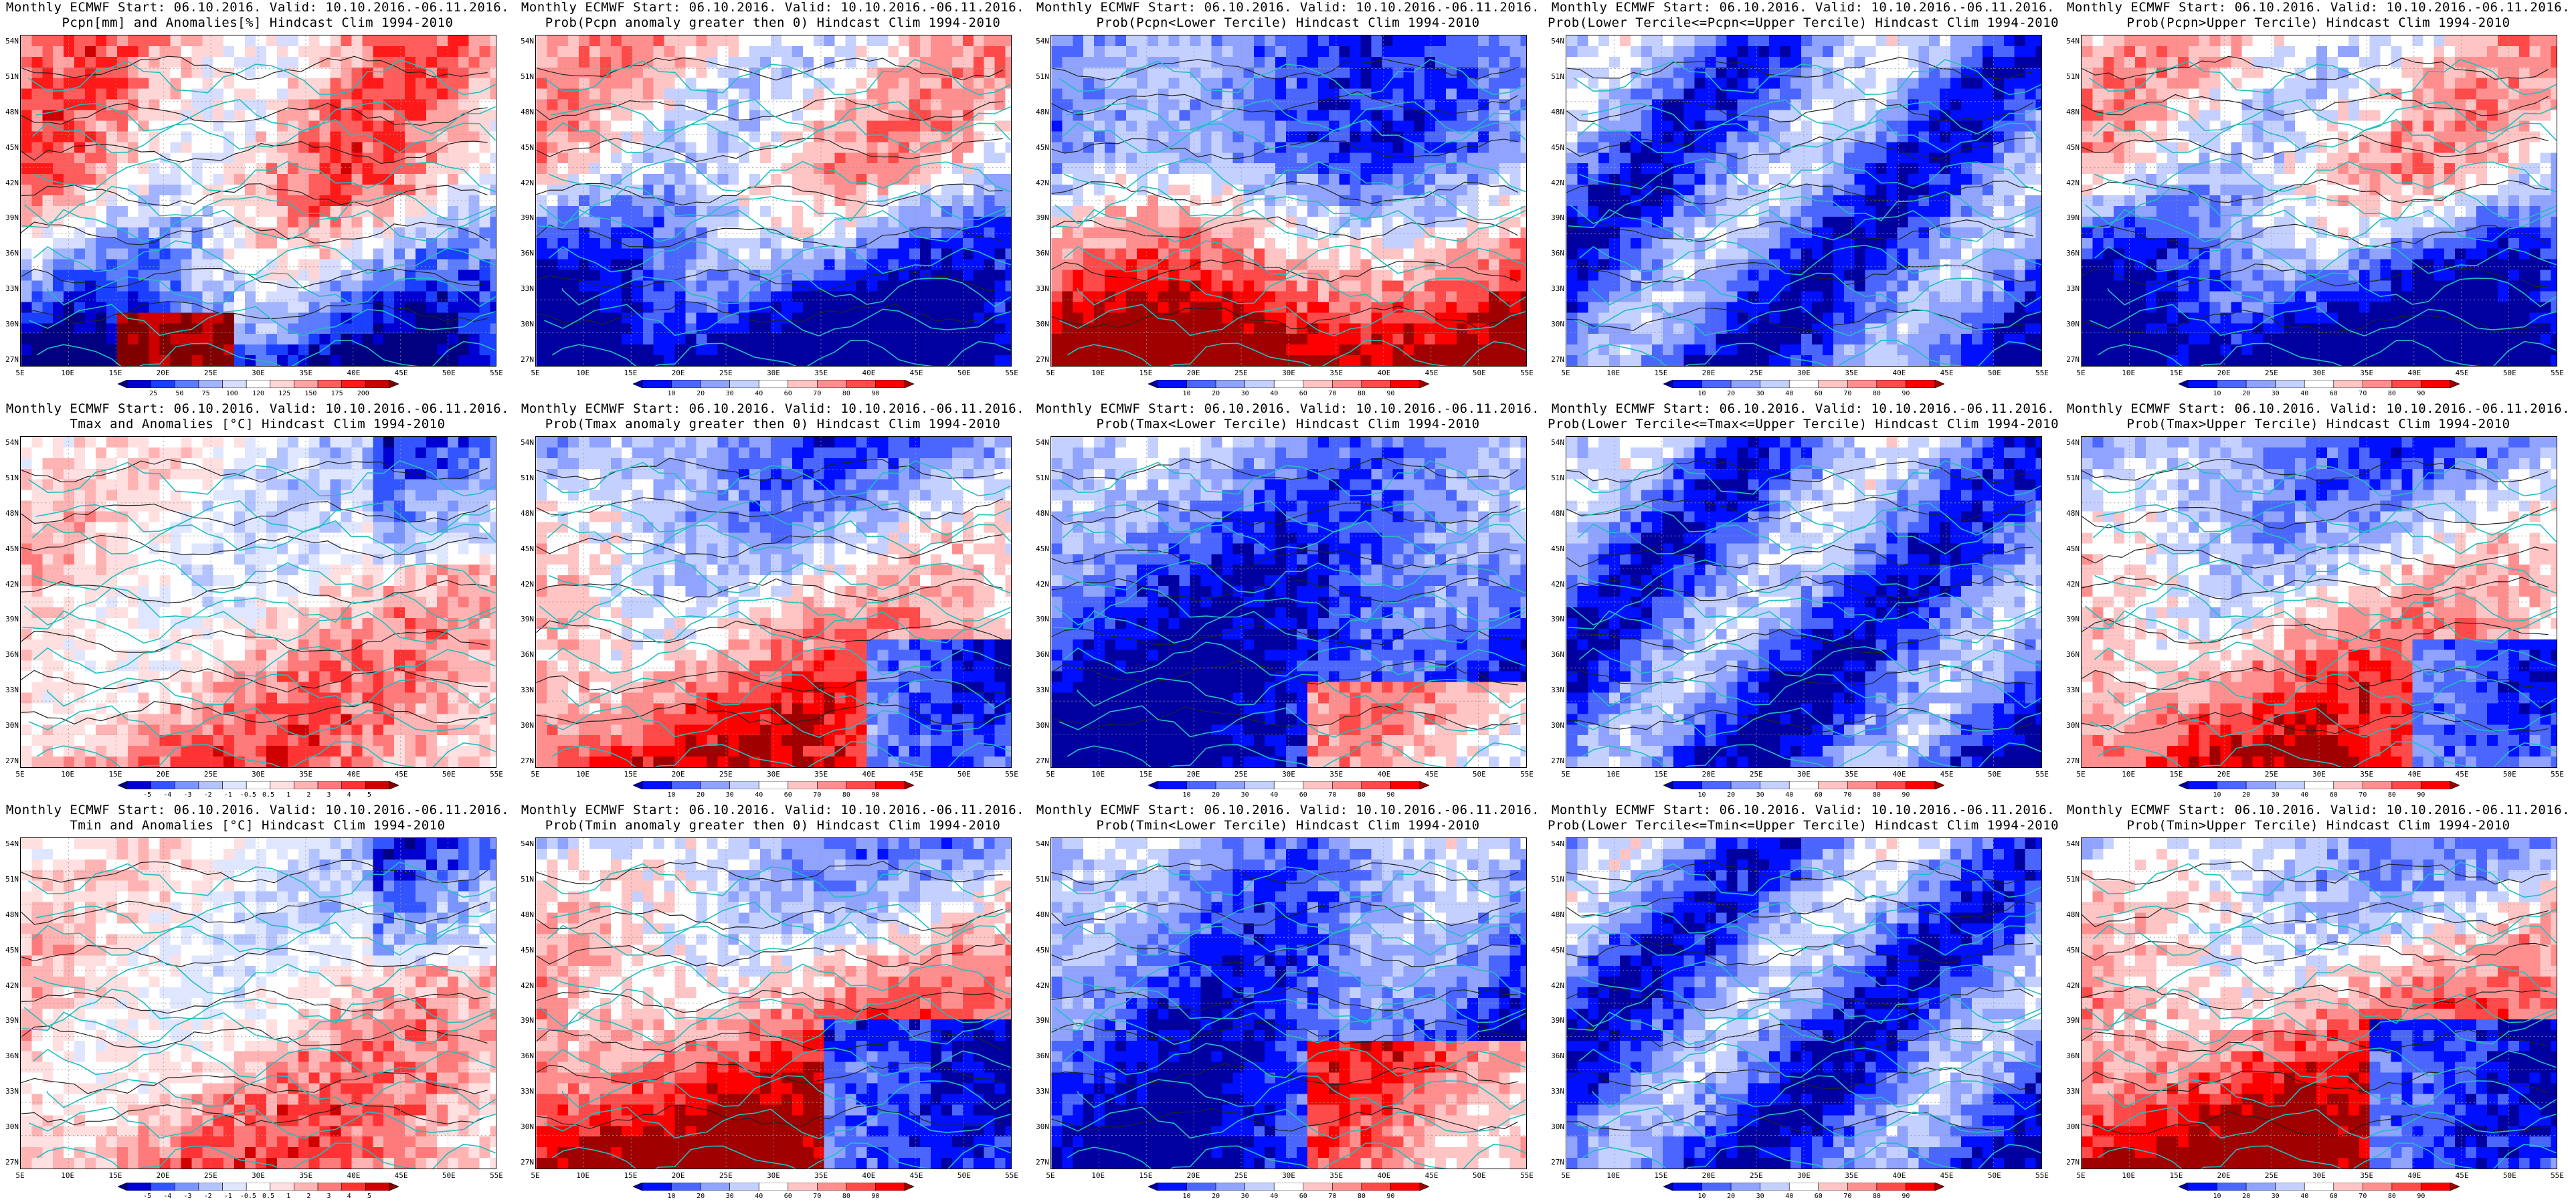 This screenshot has height=1204, width=2576. What do you see at coordinates (773, 1003) in the screenshot?
I see `field-shading` at bounding box center [773, 1003].